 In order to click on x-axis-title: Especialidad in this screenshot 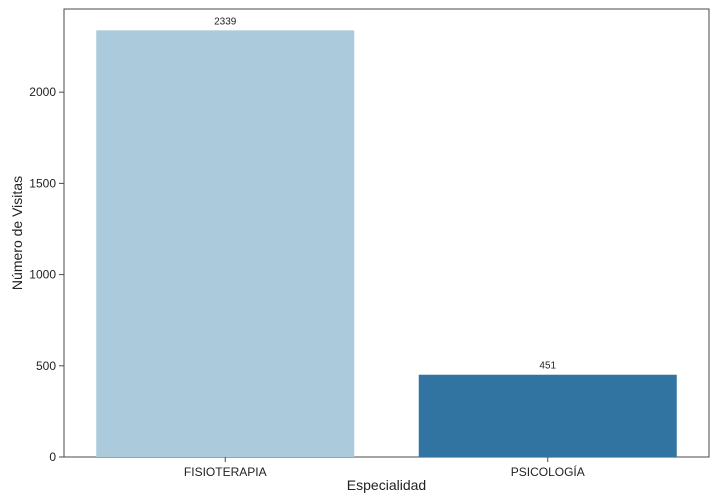, I will do `click(386, 485)`.